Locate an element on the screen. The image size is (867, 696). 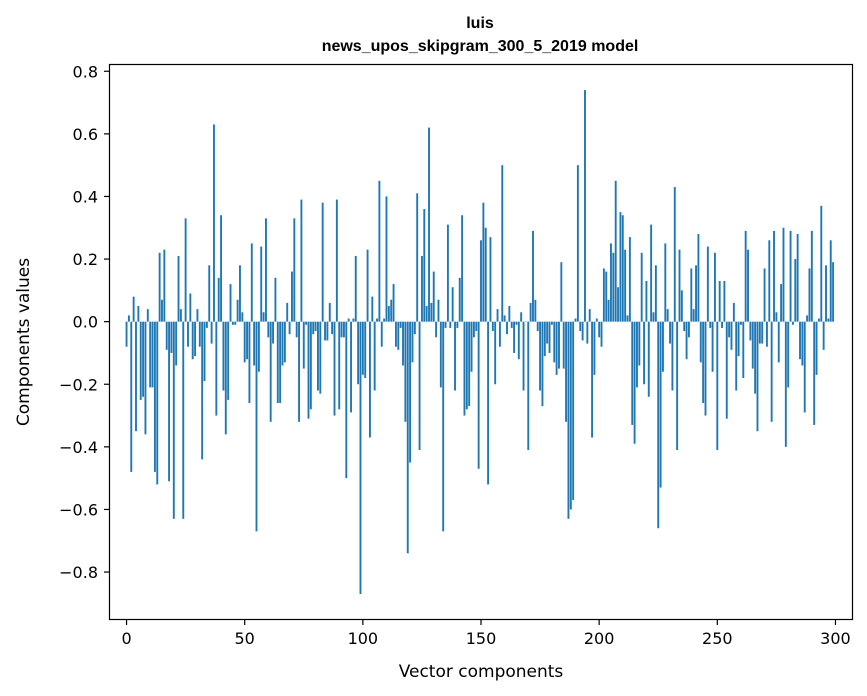
y-tick-label: 0.6 is located at coordinates (85, 134).